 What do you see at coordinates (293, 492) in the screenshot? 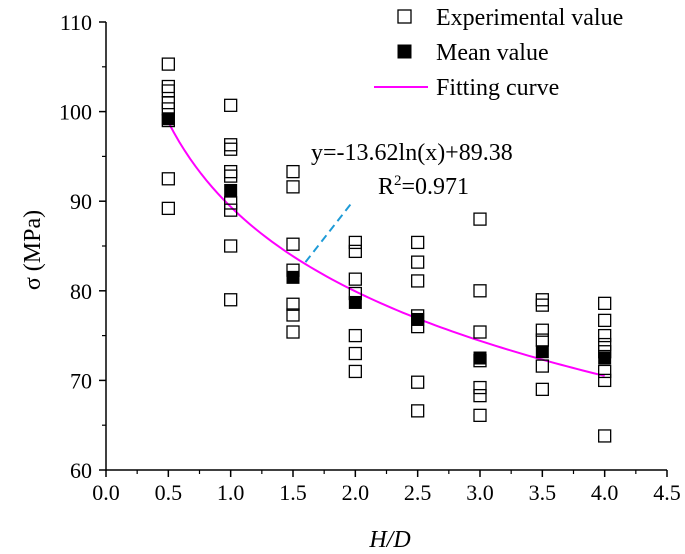
I see `x-tick-label: 1.5` at bounding box center [293, 492].